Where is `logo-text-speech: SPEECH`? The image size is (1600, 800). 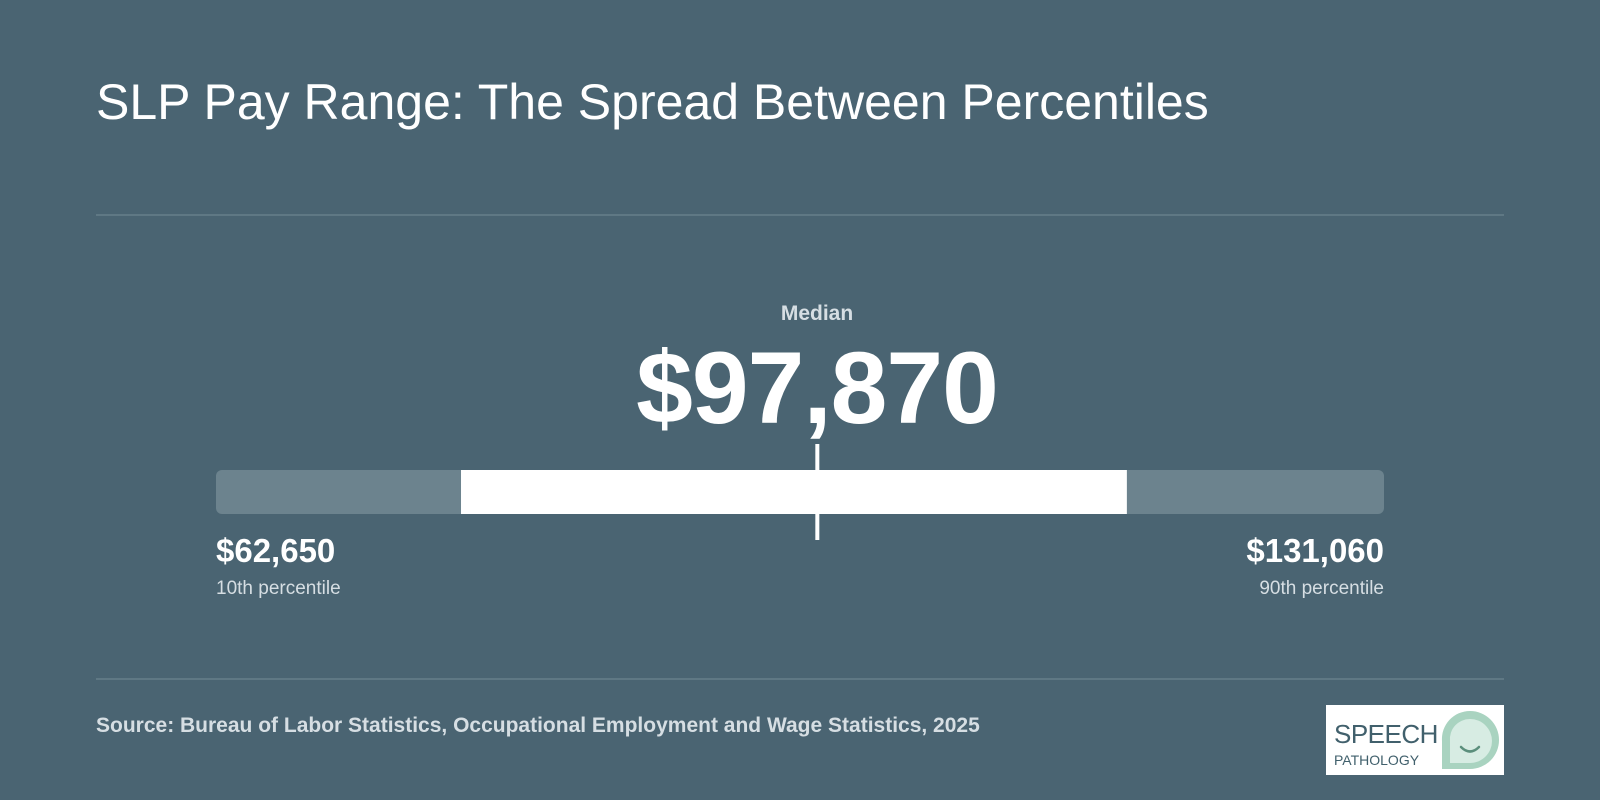
logo-text-speech: SPEECH is located at coordinates (1386, 734).